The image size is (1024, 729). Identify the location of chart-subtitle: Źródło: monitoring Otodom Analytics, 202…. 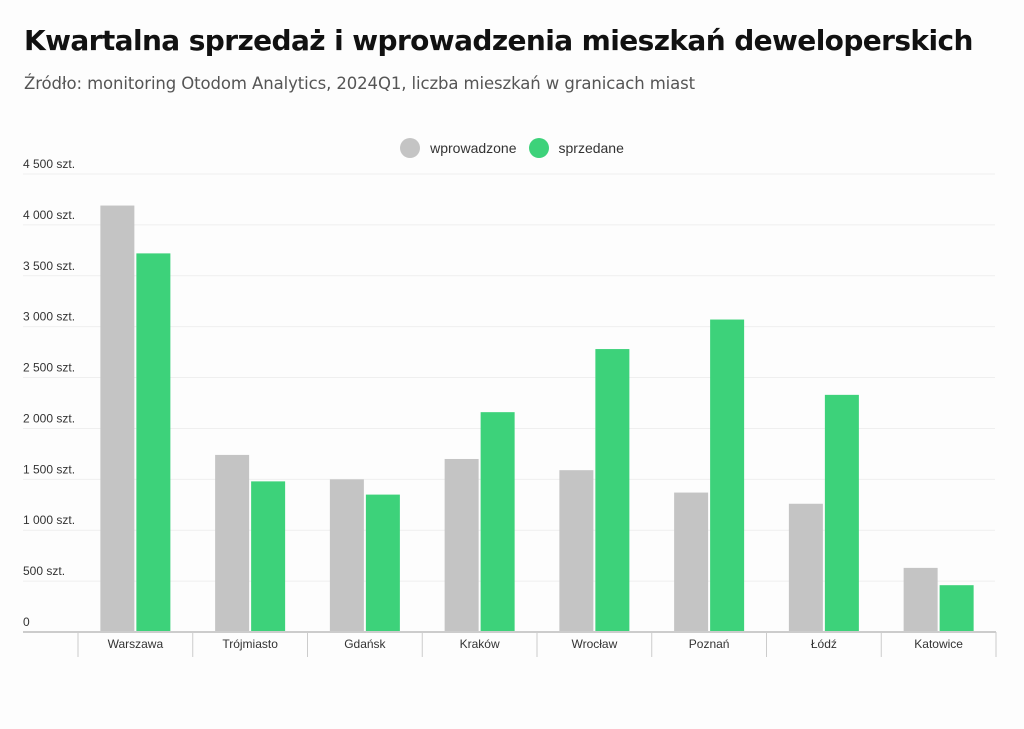
(360, 83).